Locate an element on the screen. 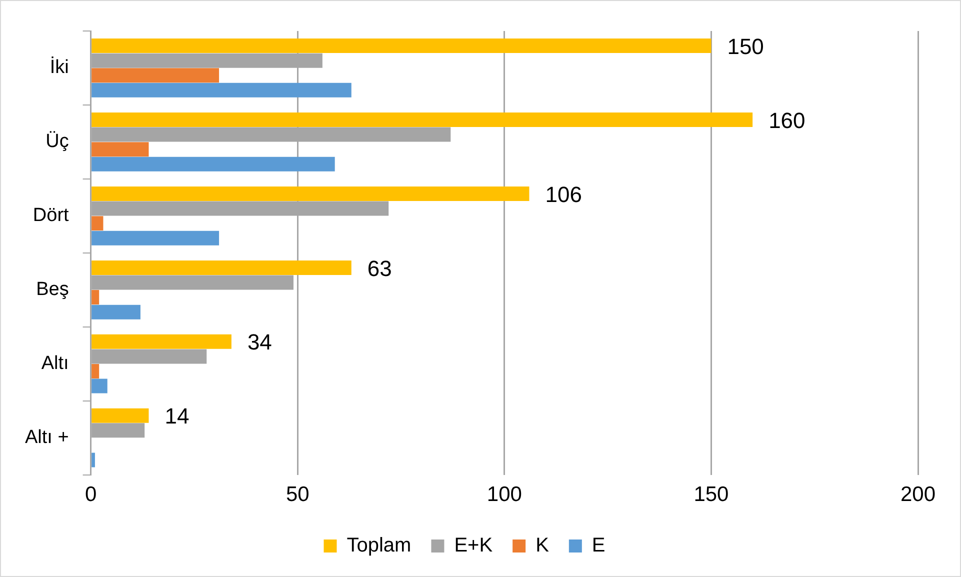 Image resolution: width=961 pixels, height=577 pixels. x-tick-label: 100 is located at coordinates (504, 494).